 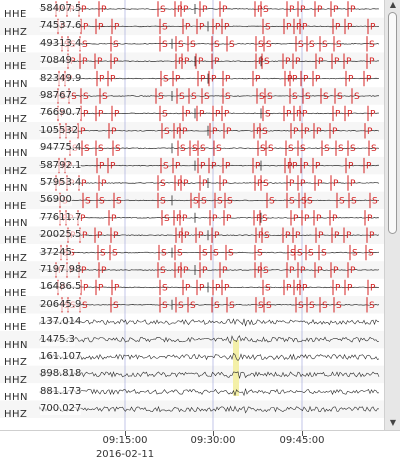 What do you see at coordinates (59, 130) in the screenshot?
I see `amplitude-label: 105532` at bounding box center [59, 130].